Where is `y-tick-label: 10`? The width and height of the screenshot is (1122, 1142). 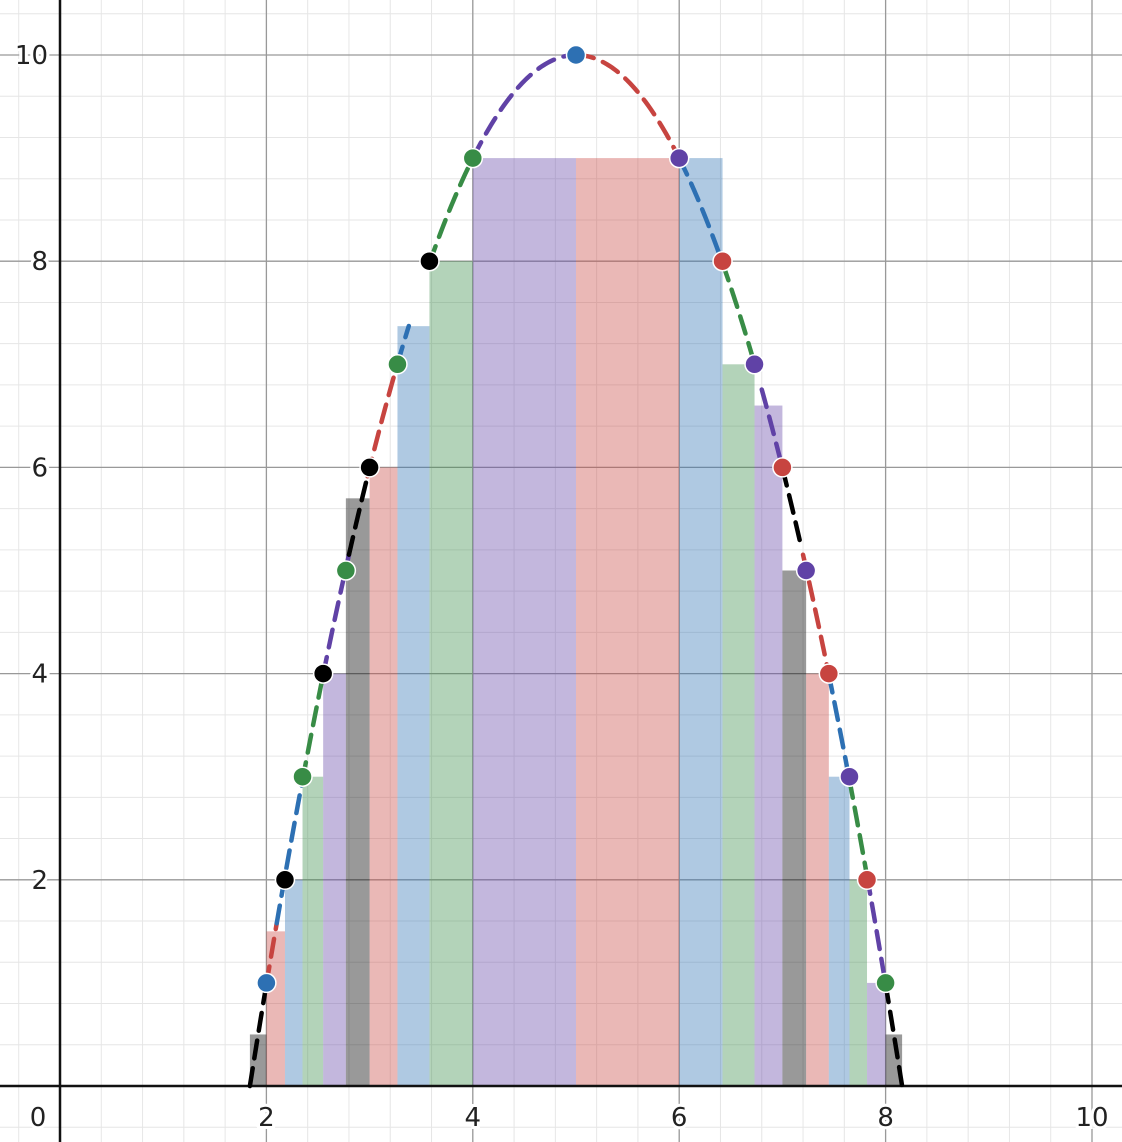
y-tick-label: 10 is located at coordinates (31, 56).